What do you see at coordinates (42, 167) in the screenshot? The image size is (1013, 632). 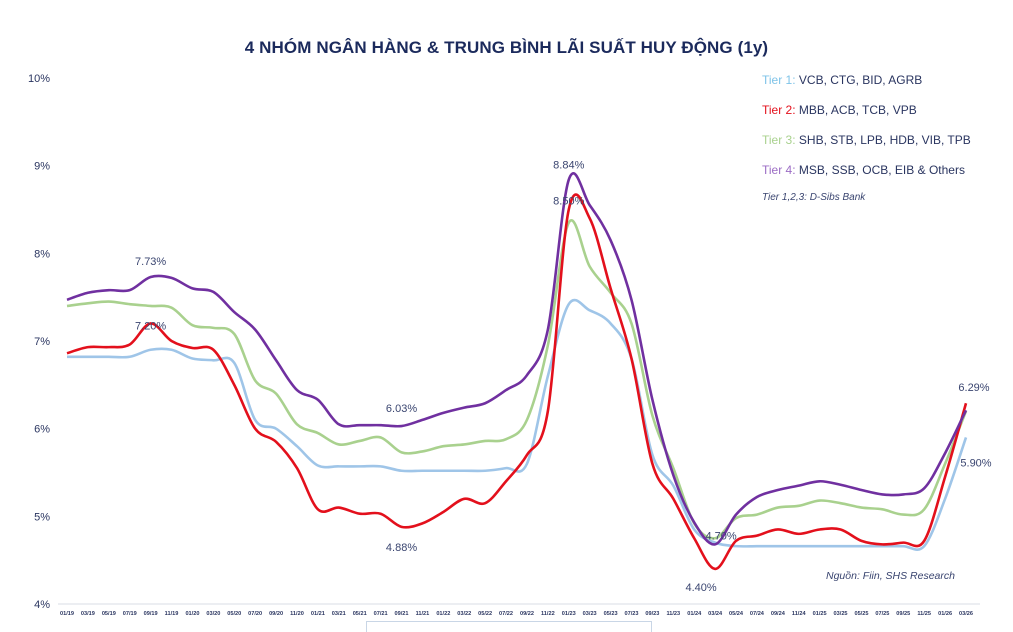 I see `y-tick-label: 9%` at bounding box center [42, 167].